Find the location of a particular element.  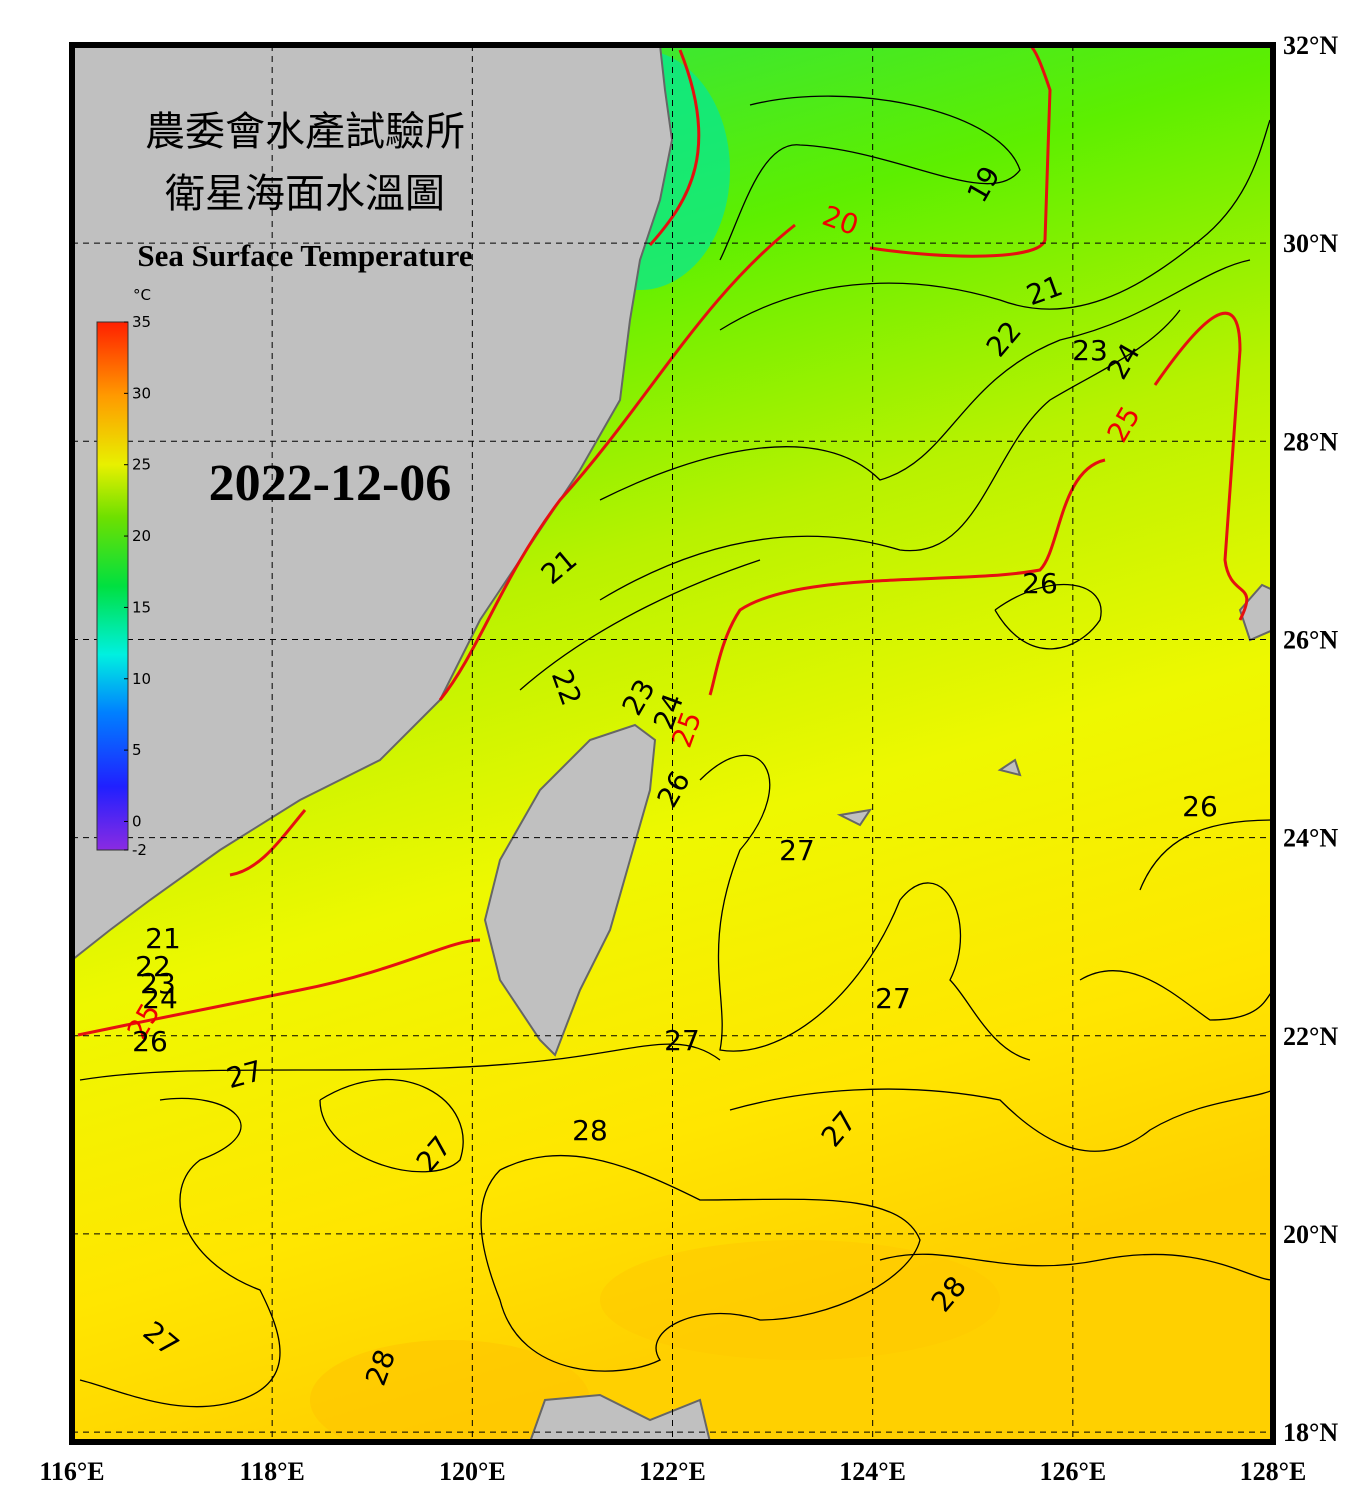

lat-tick-label: 26°N is located at coordinates (1310, 639).